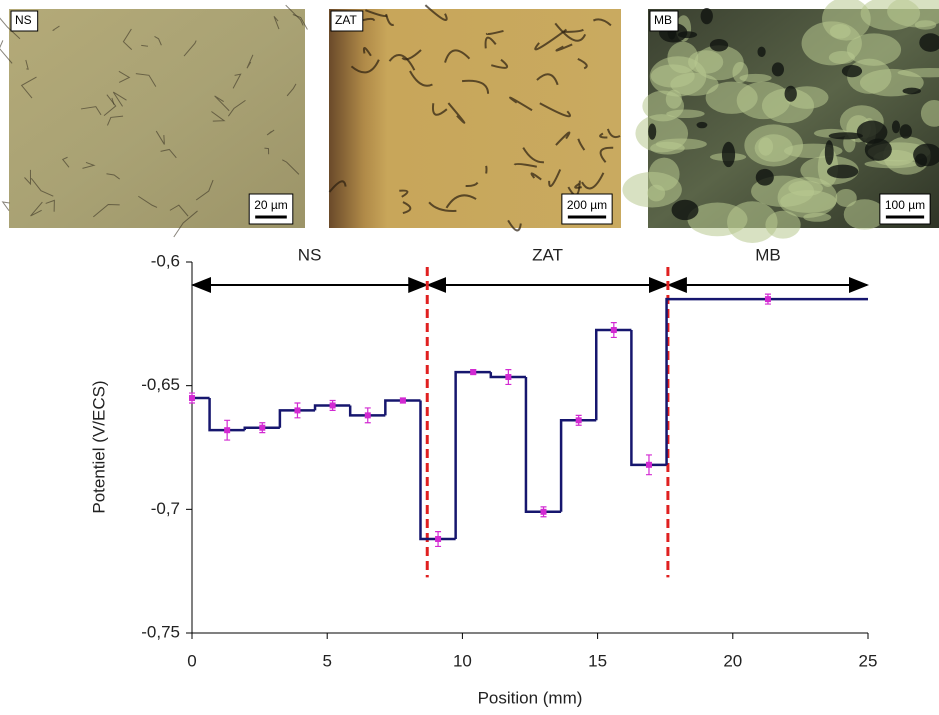 This screenshot has width=939, height=715. What do you see at coordinates (474, 118) in the screenshot?
I see `micrograph: ZAT 200 µm` at bounding box center [474, 118].